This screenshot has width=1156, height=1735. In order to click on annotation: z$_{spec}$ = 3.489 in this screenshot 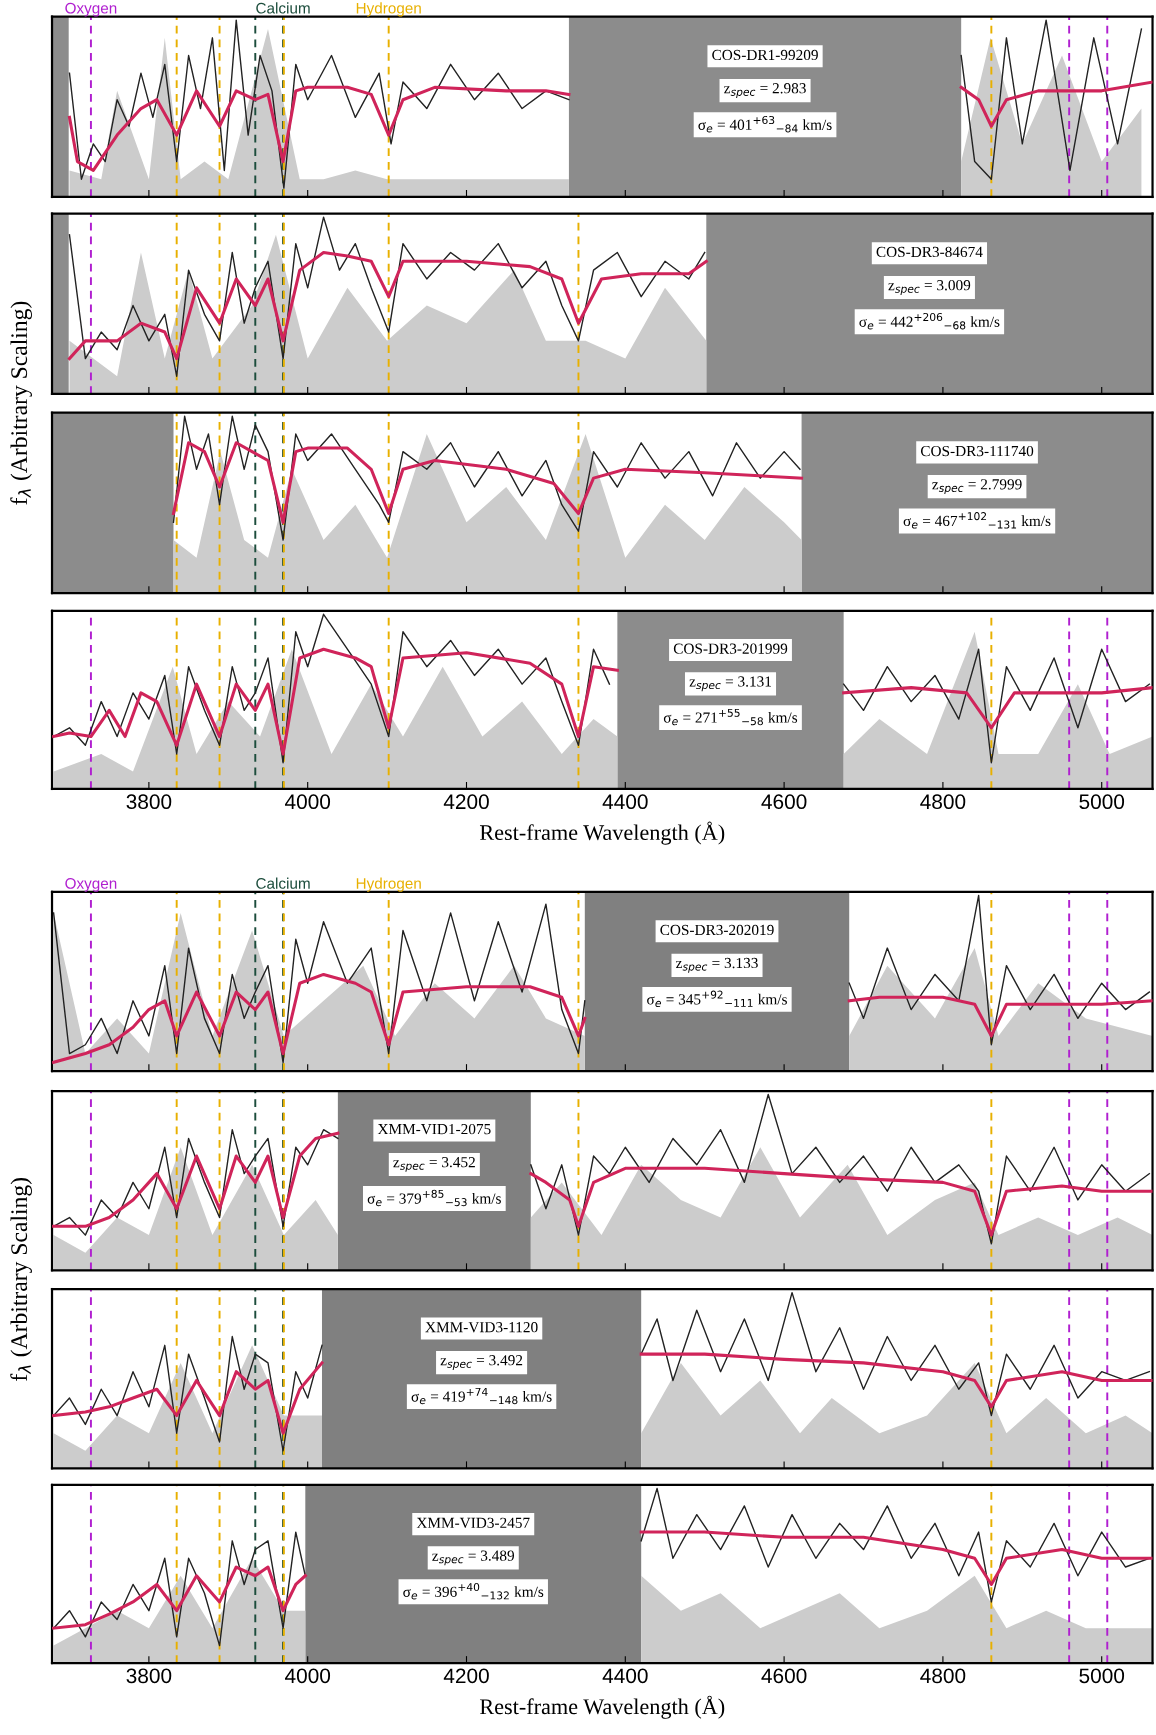, I will do `click(473, 1558)`.